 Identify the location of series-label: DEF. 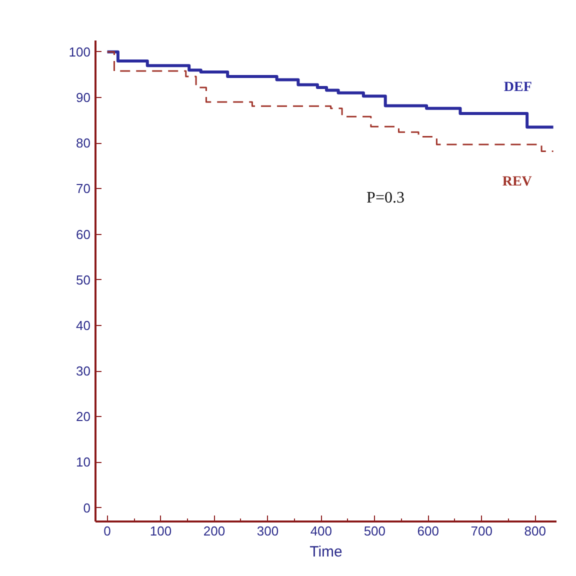
(518, 88).